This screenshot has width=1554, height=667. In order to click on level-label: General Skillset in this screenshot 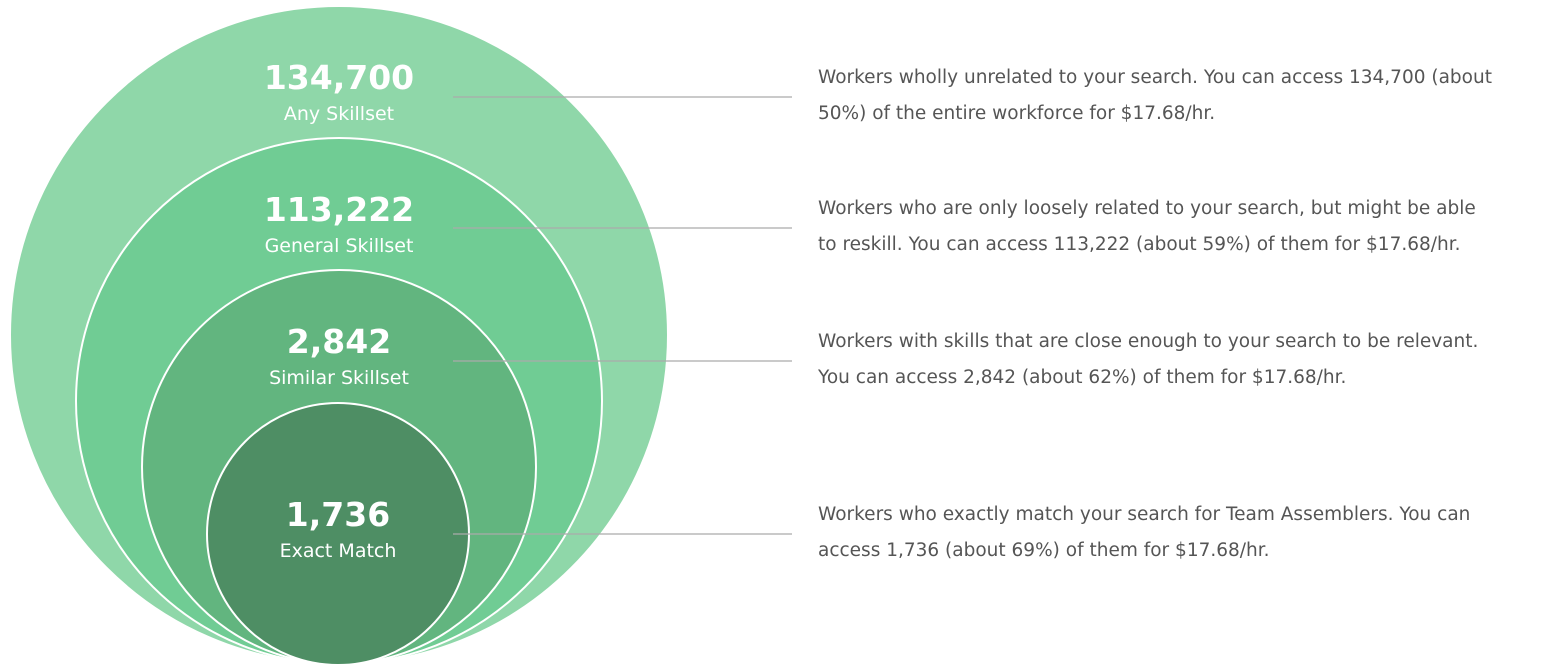, I will do `click(339, 246)`.